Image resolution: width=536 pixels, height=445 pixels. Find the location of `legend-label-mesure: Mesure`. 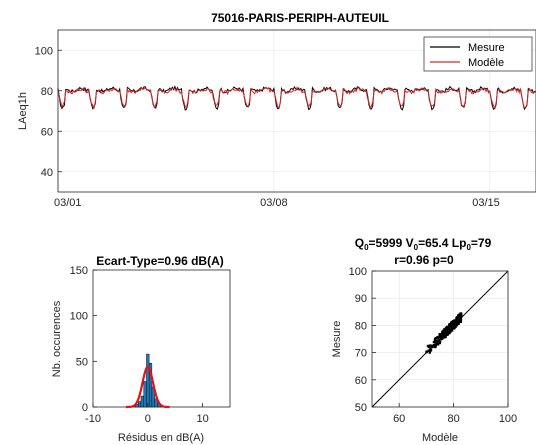

legend-label-mesure: Mesure is located at coordinates (486, 48).